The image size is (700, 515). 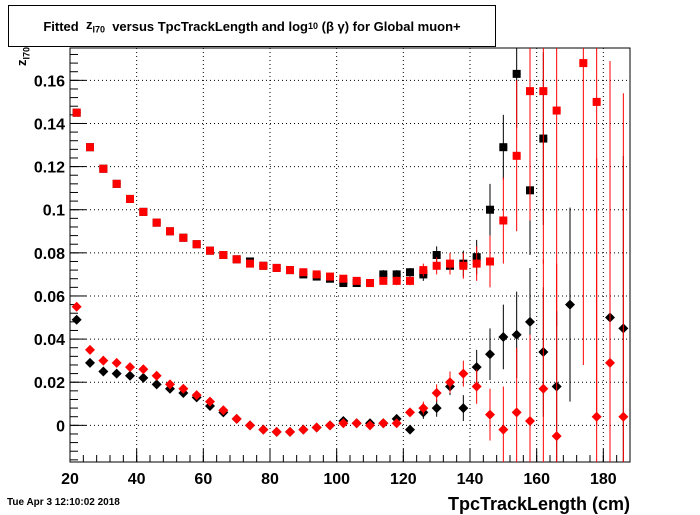 I want to click on y-axis-title-sub: I70, so click(x=26, y=53).